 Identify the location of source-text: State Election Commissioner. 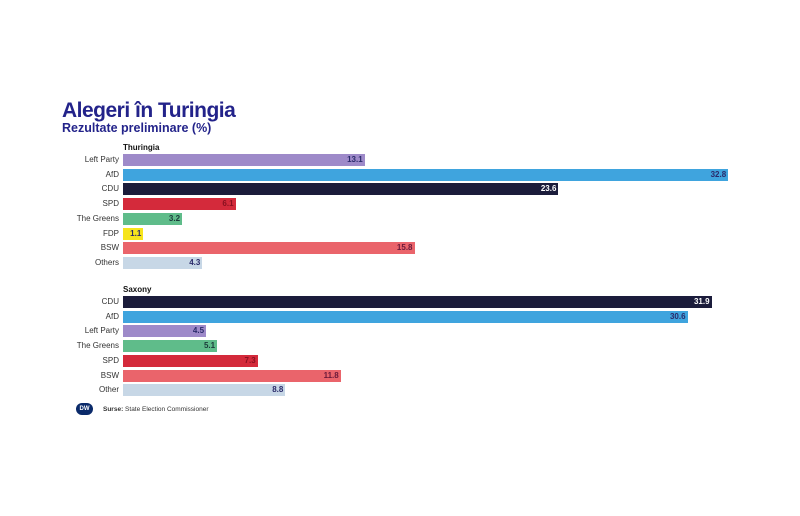
(167, 409).